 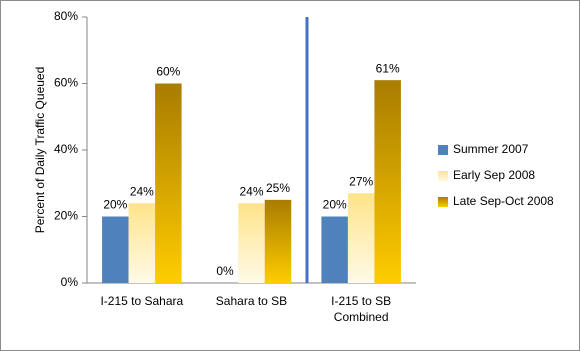 I want to click on legend-label: Summer 2007, so click(x=491, y=149).